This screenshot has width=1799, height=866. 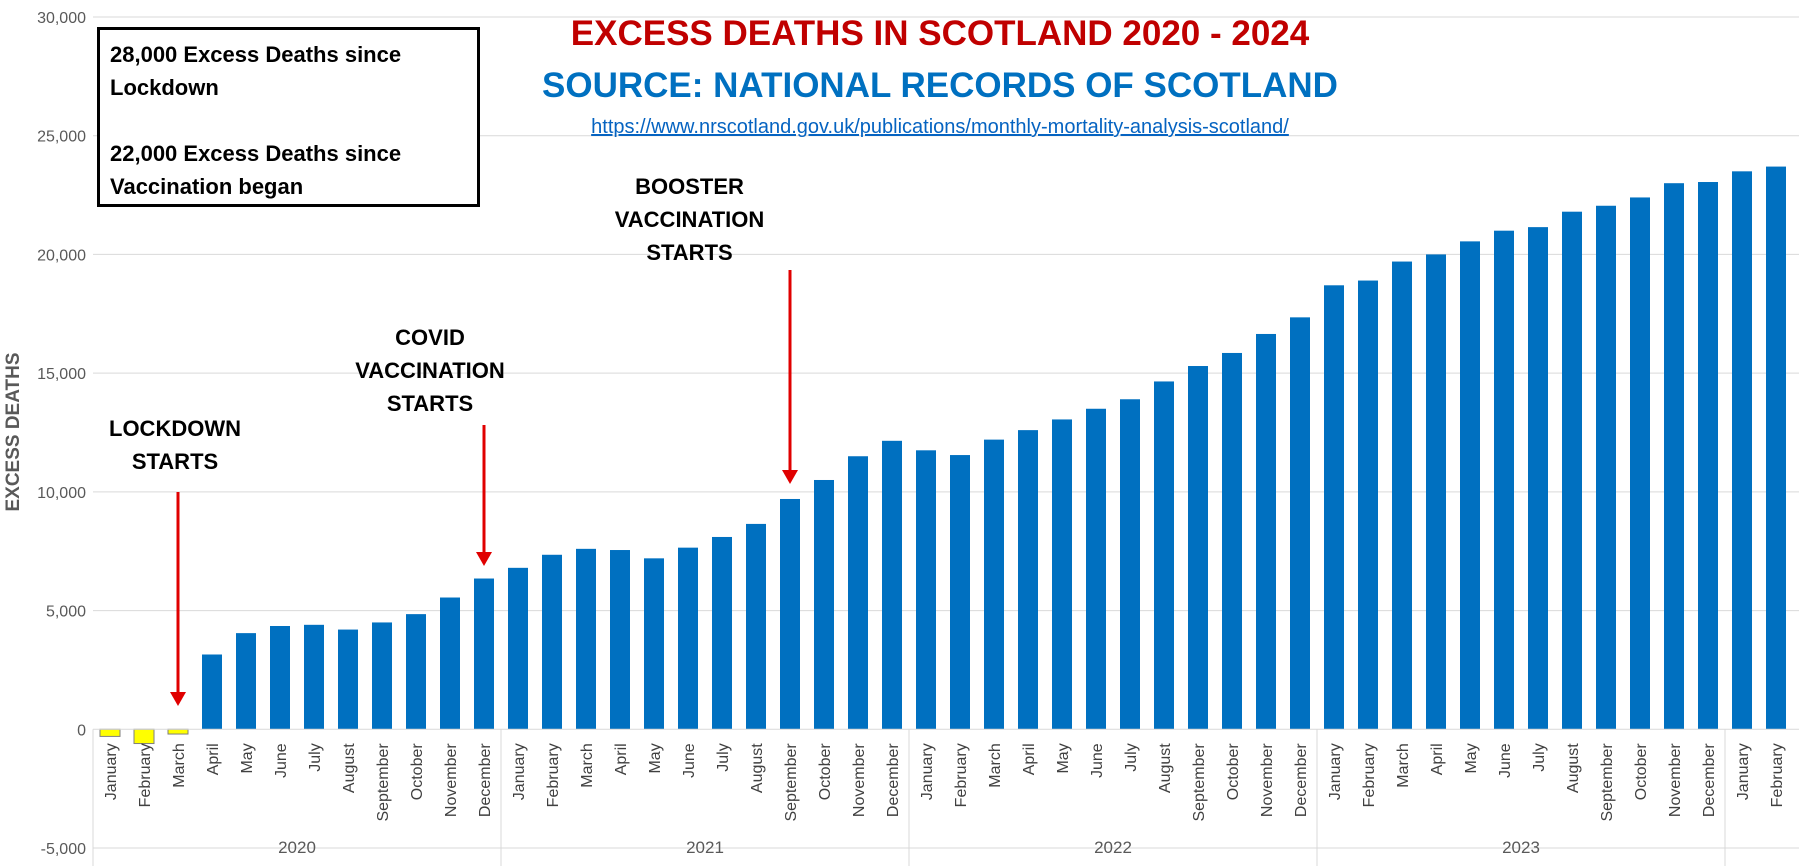 What do you see at coordinates (81, 730) in the screenshot?
I see `y-tick-label: 0` at bounding box center [81, 730].